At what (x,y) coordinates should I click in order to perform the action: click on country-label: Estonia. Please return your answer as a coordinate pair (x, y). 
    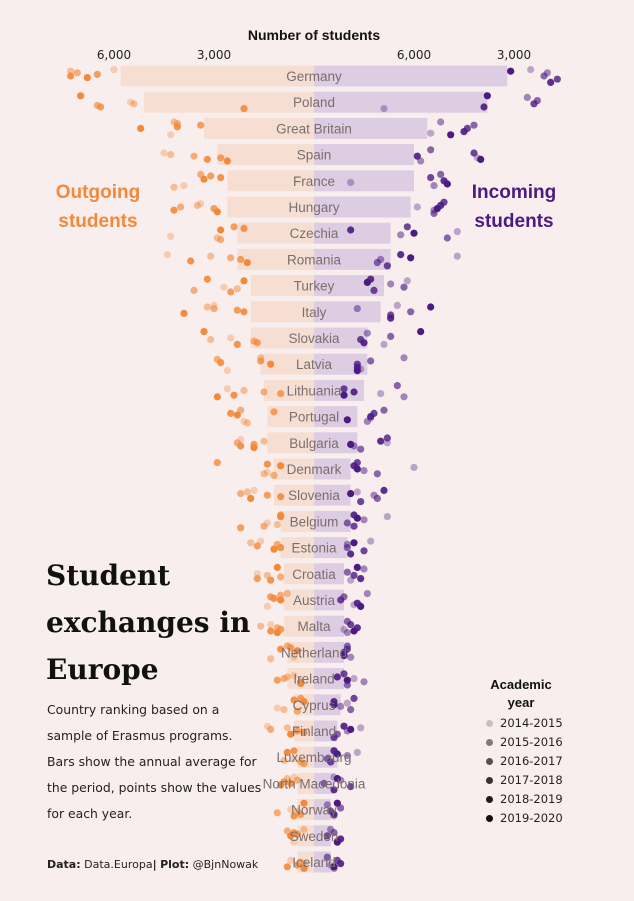
    Looking at the image, I should click on (314, 548).